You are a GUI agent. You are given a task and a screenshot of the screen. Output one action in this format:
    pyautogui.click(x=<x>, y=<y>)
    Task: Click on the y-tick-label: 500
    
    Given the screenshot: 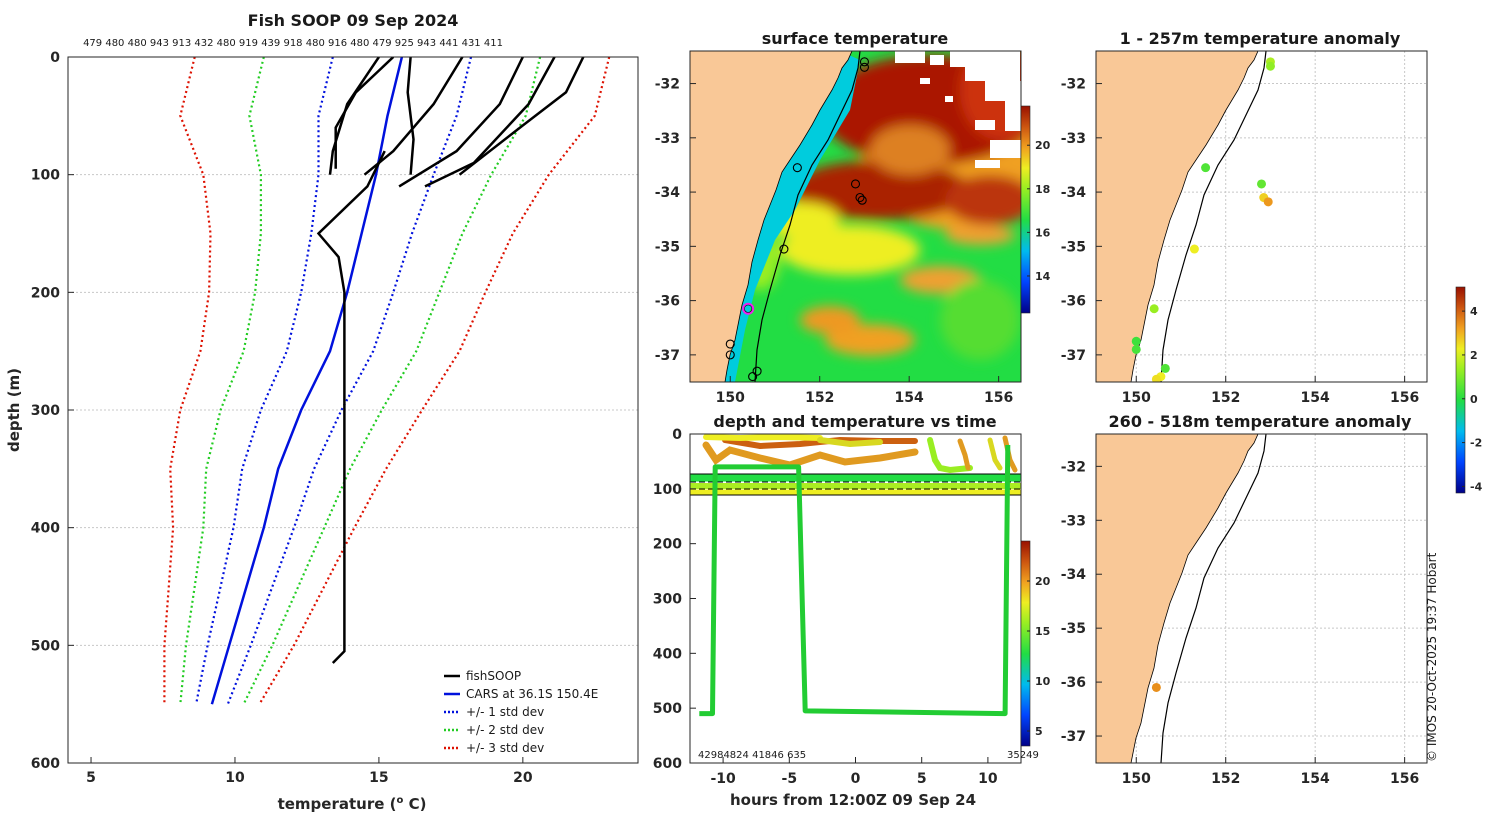 What is the action you would take?
    pyautogui.click(x=667, y=709)
    